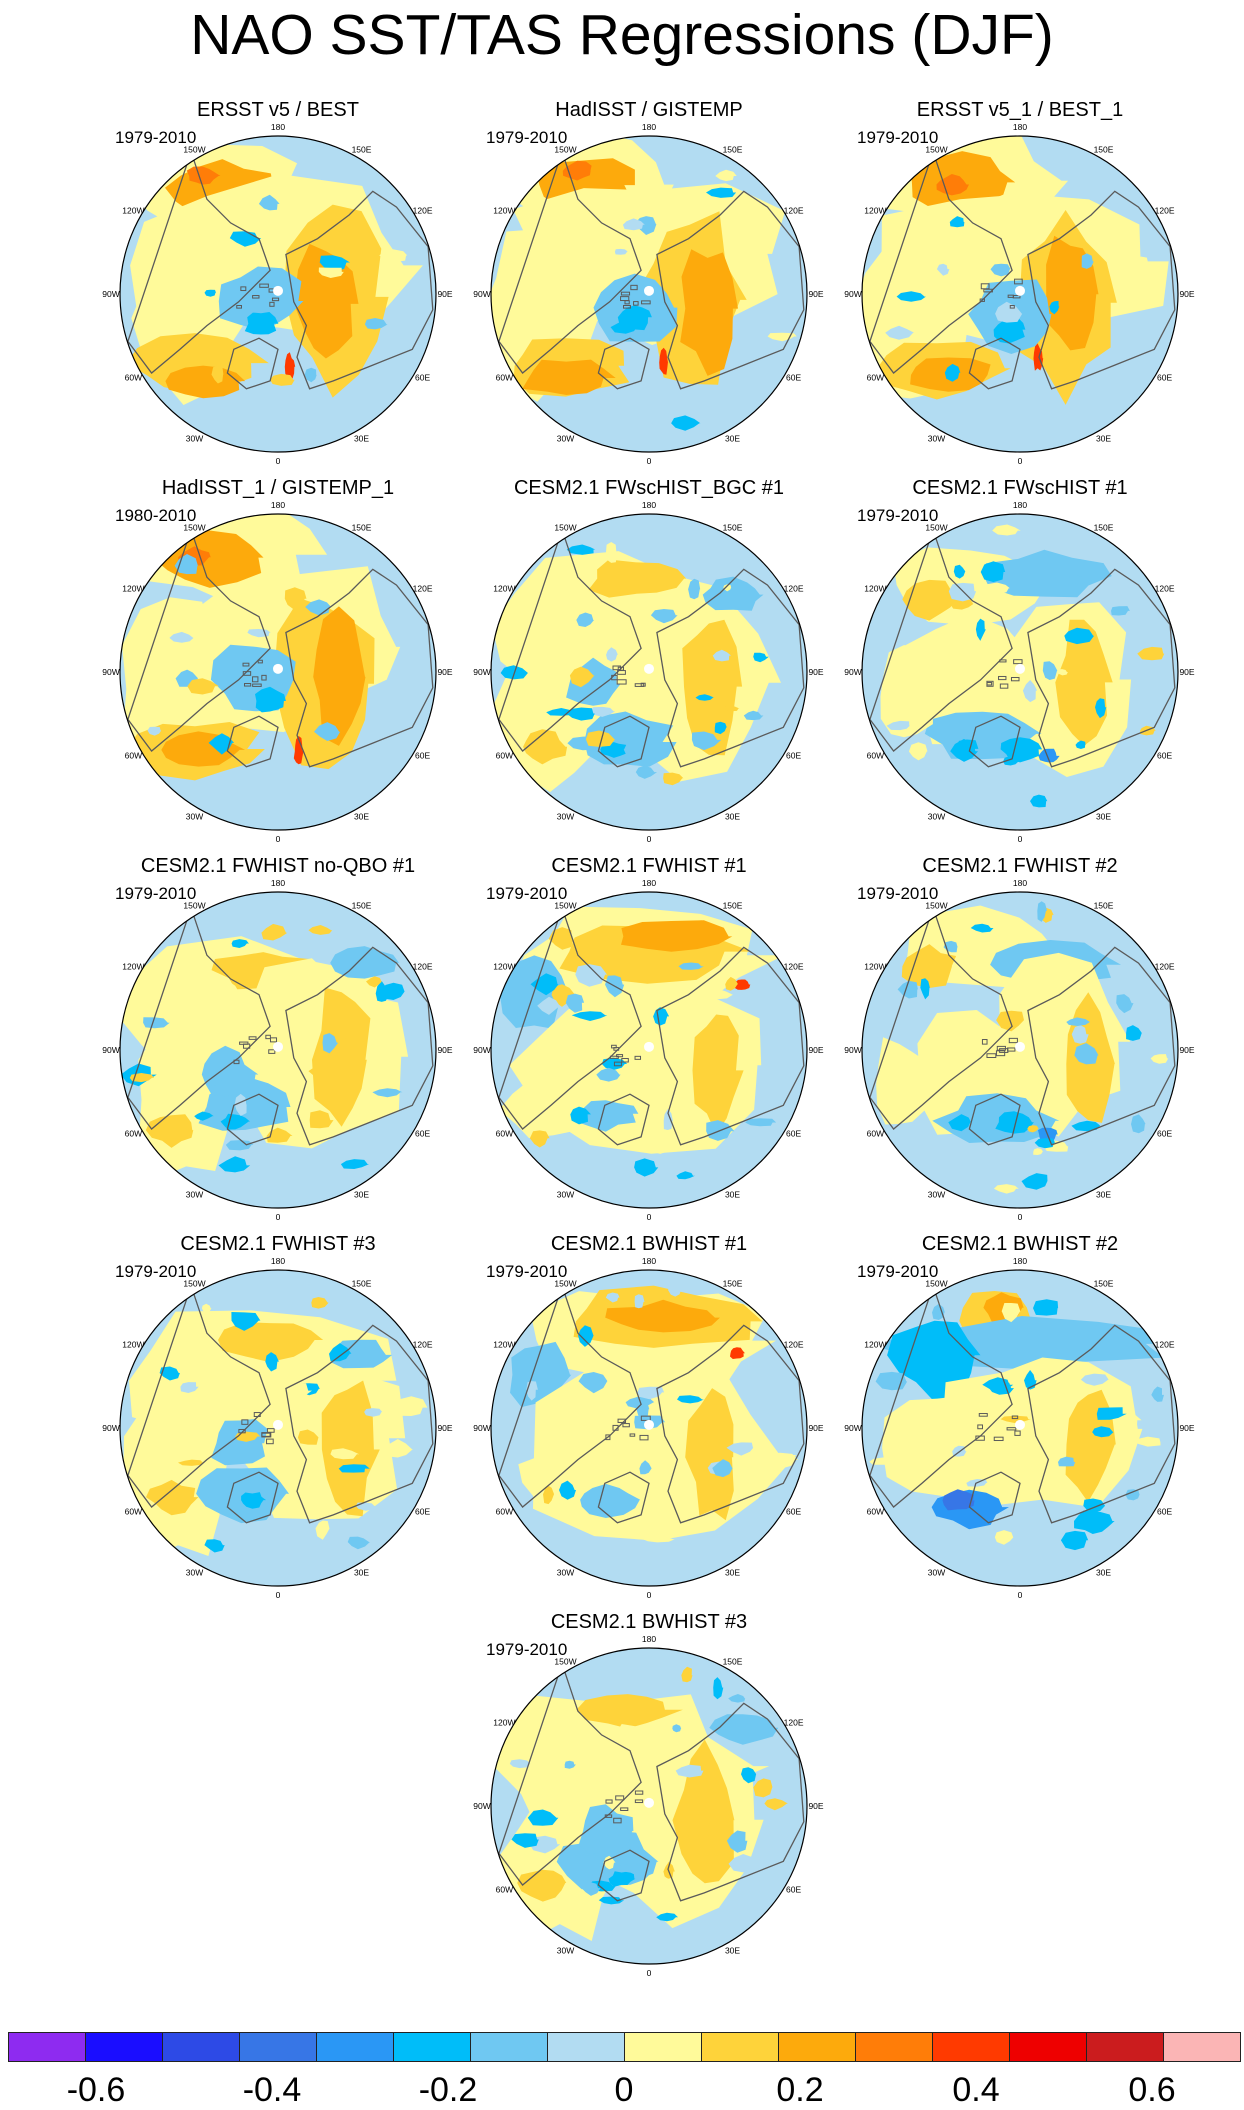 The width and height of the screenshot is (1244, 2110). Describe the element at coordinates (1020, 1050) in the screenshot. I see `regression-field` at that location.